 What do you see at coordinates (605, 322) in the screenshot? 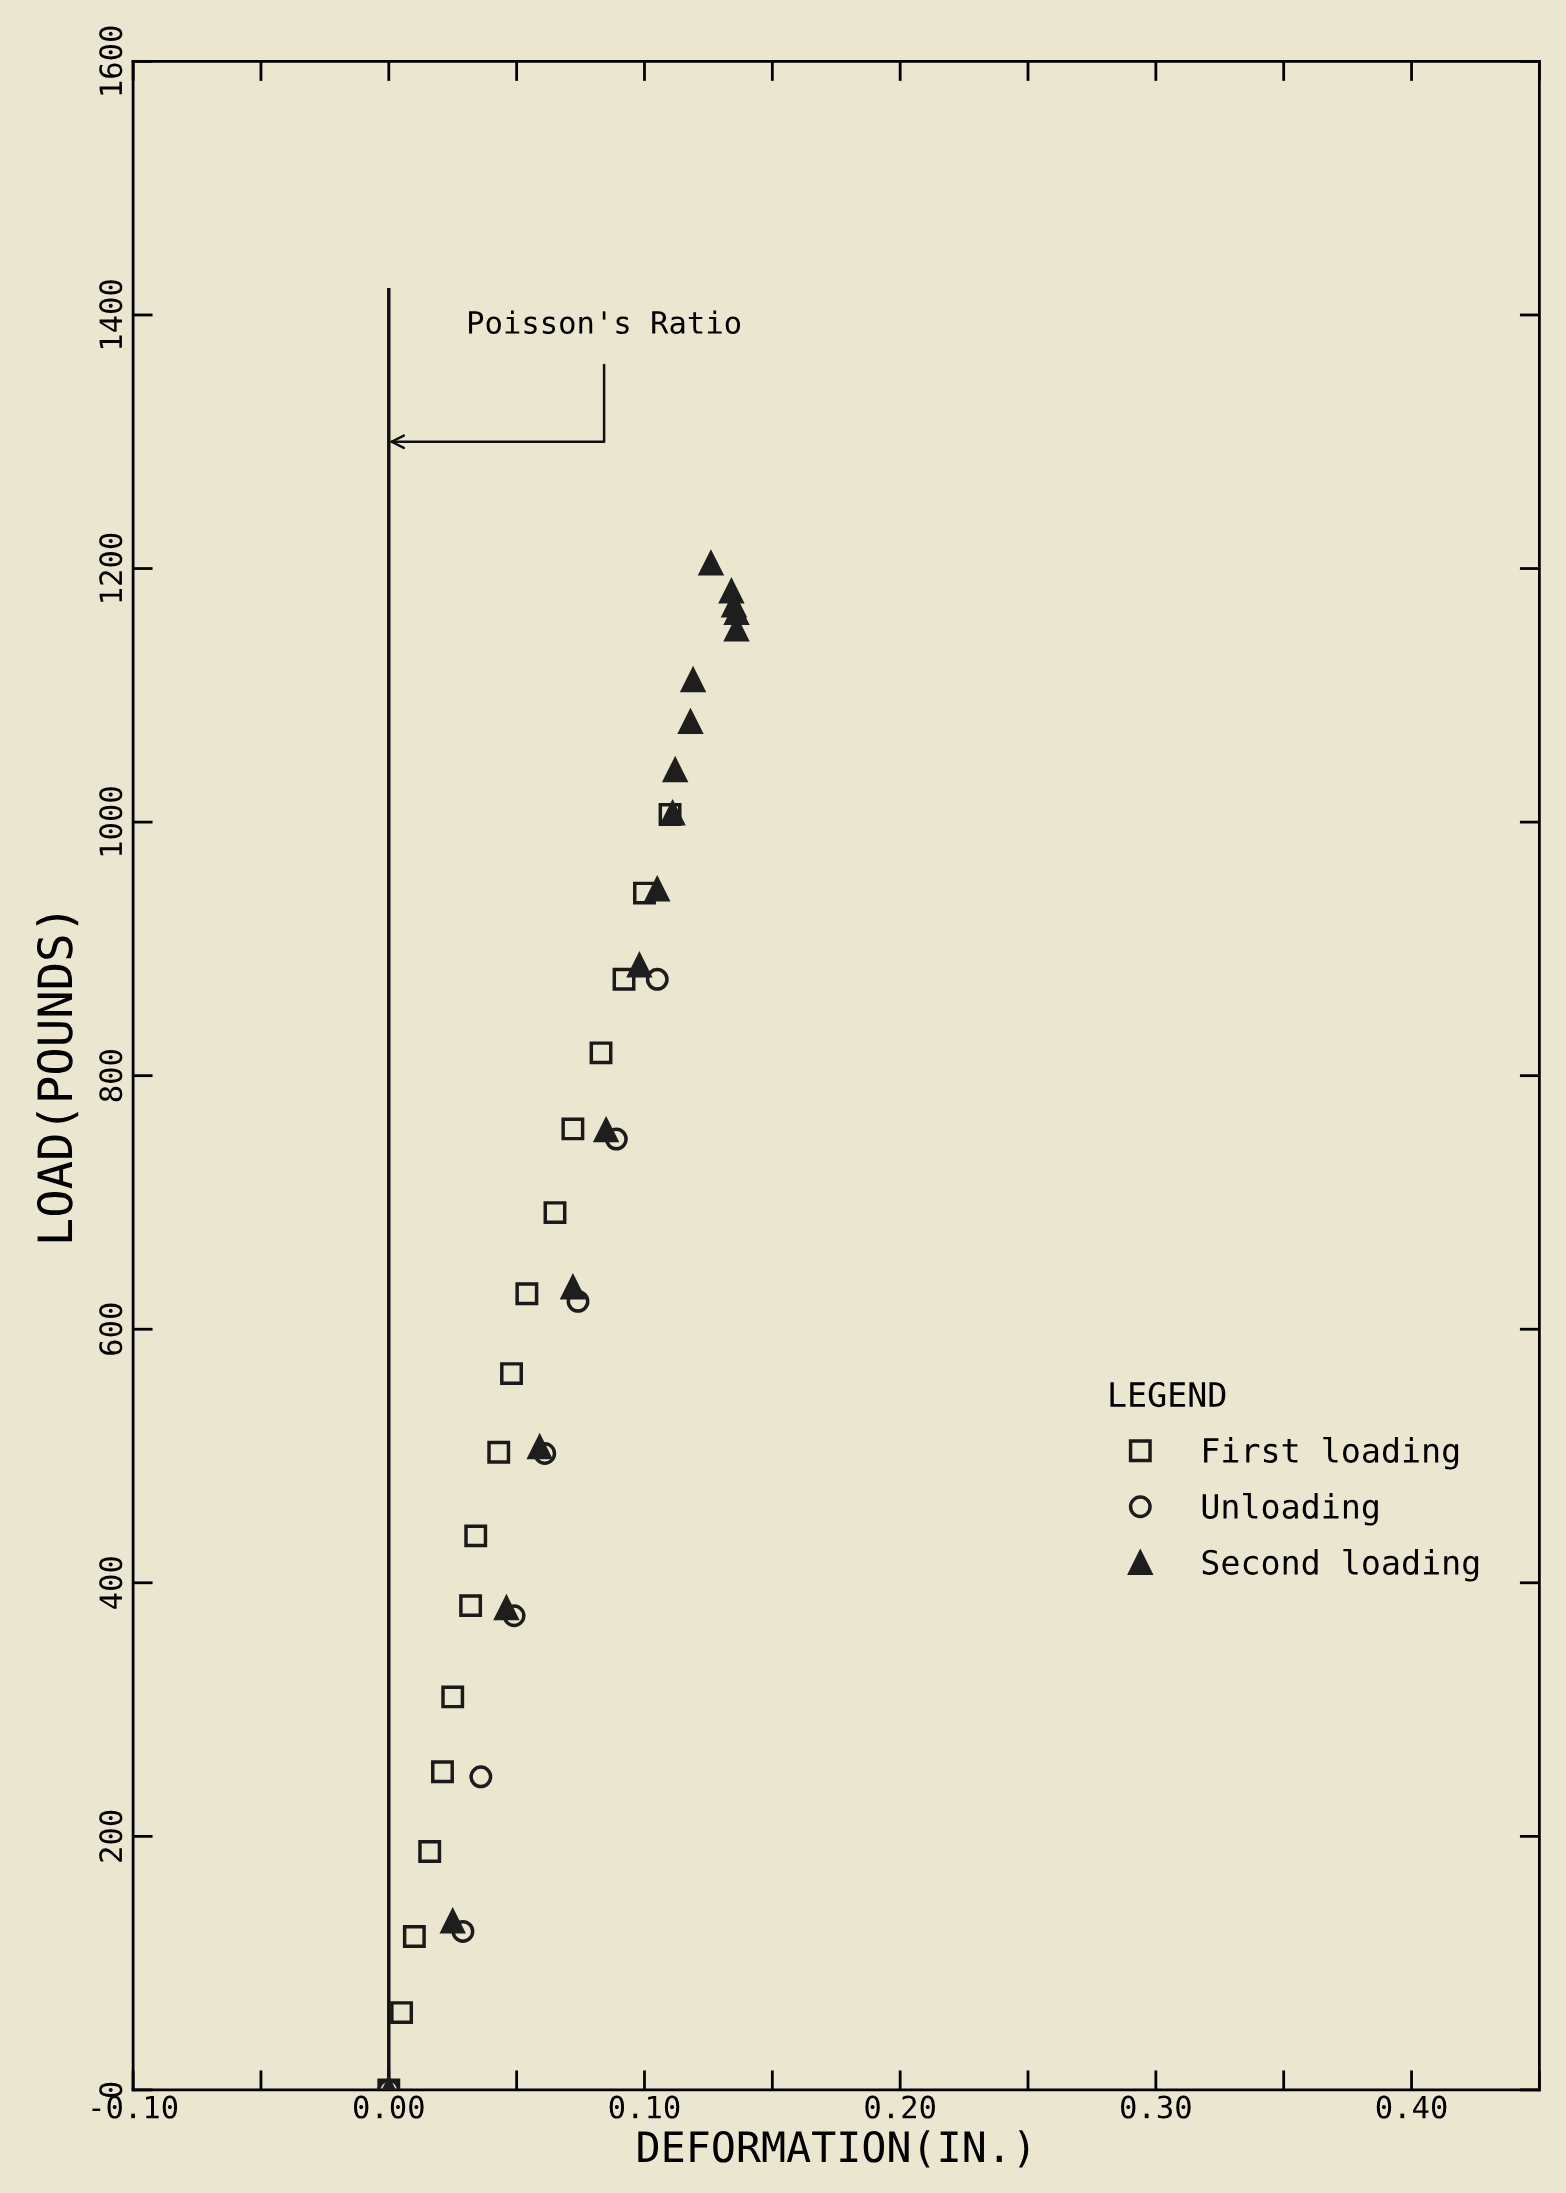
I see `ref-line-label: Poisson's Ratio` at bounding box center [605, 322].